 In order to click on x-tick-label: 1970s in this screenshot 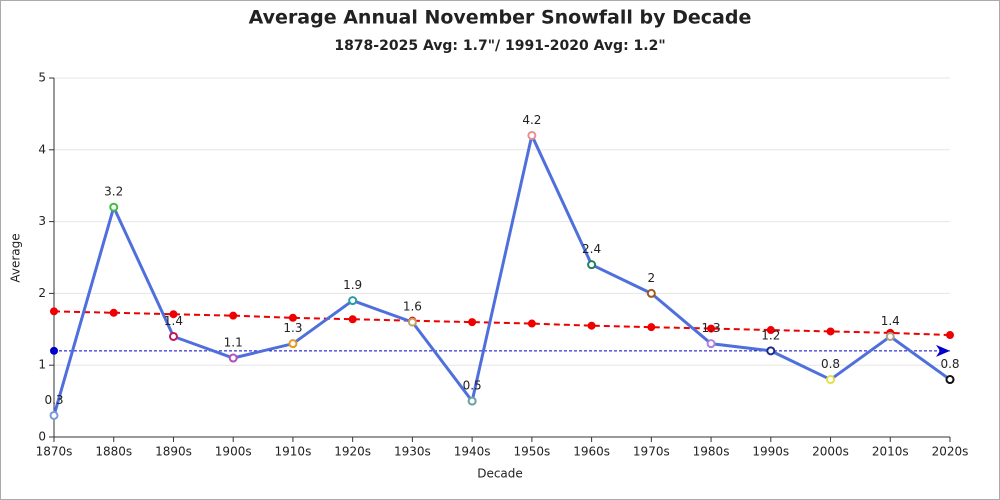, I will do `click(651, 452)`.